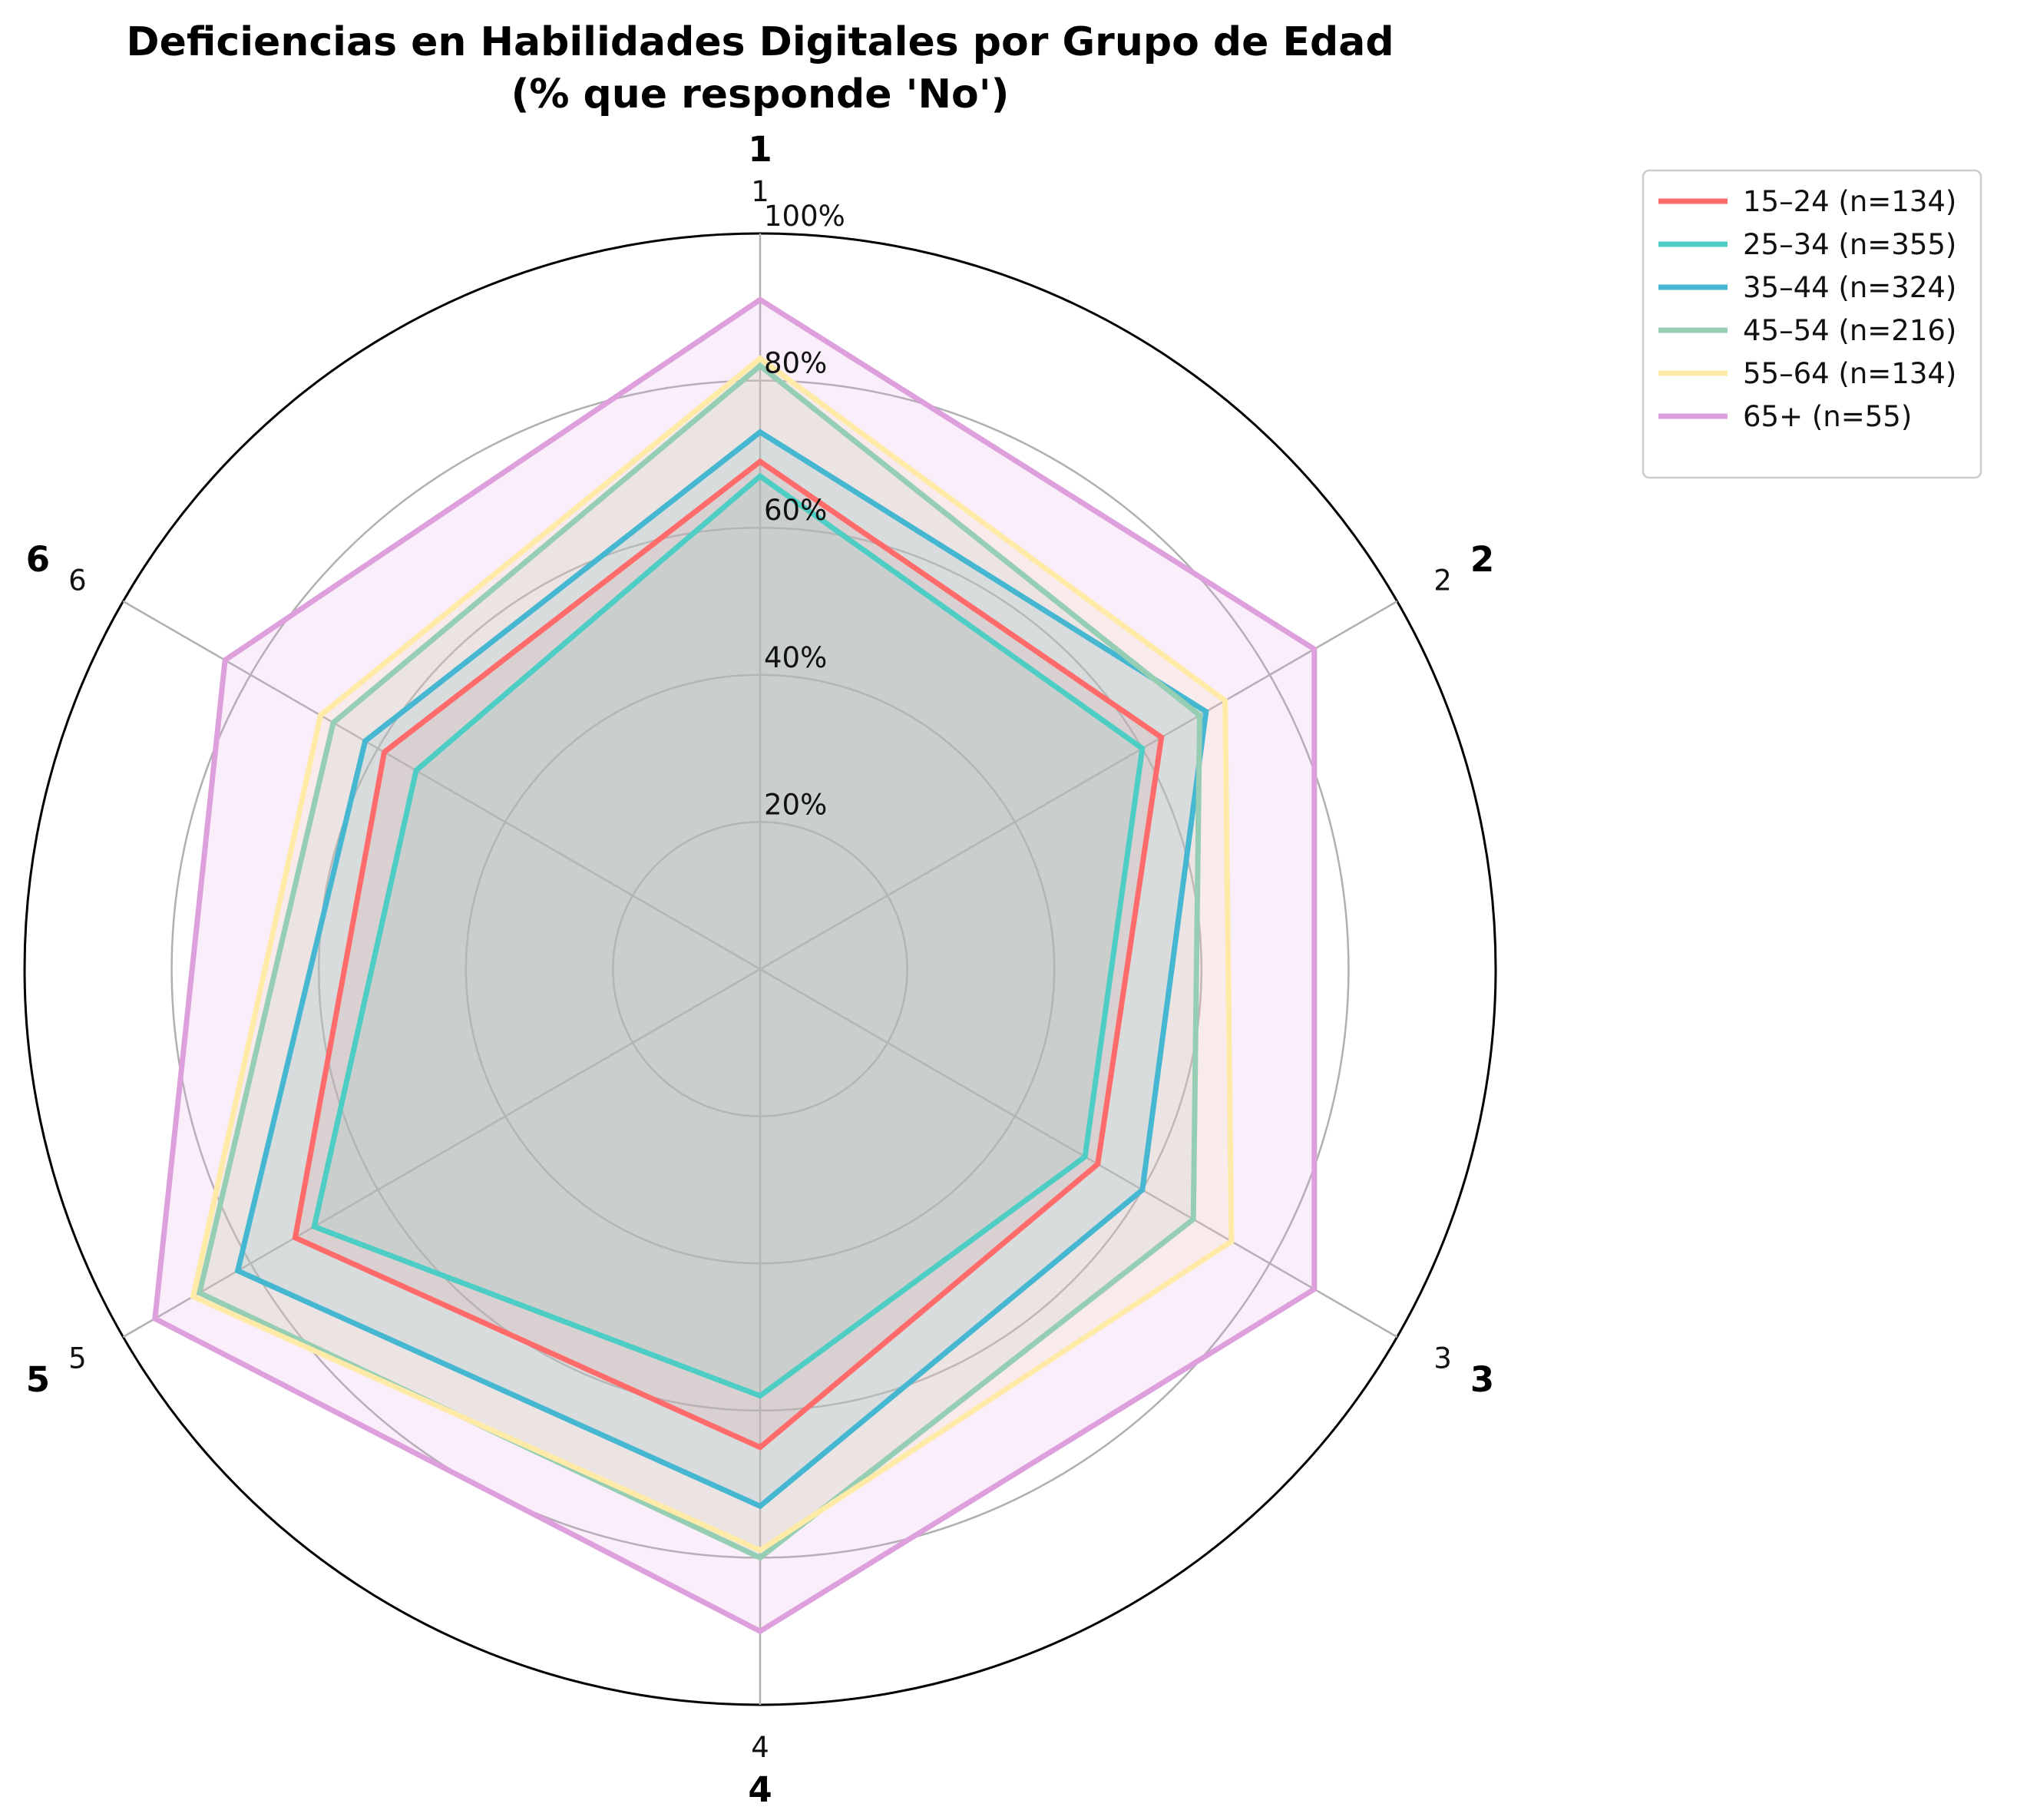 This screenshot has height=1820, width=2017. What do you see at coordinates (795, 363) in the screenshot?
I see `r-tick-label: 80%` at bounding box center [795, 363].